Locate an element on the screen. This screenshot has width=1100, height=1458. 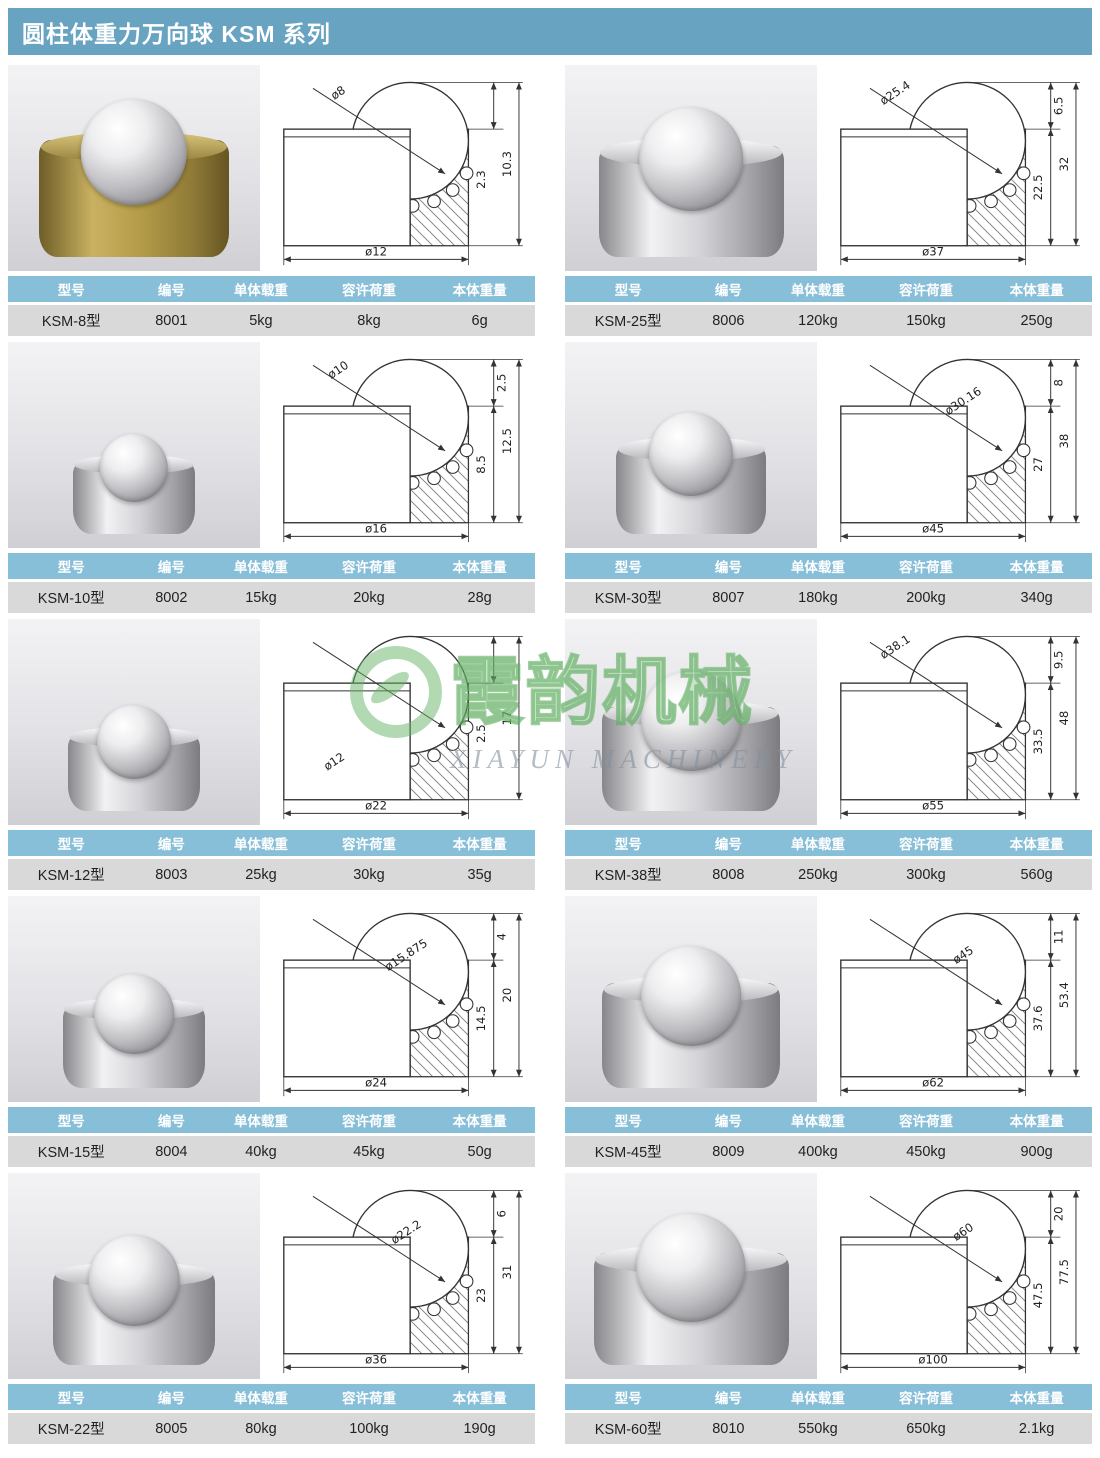
page-title: 圆柱体重力万向球 KSM 系列 is located at coordinates (176, 33).